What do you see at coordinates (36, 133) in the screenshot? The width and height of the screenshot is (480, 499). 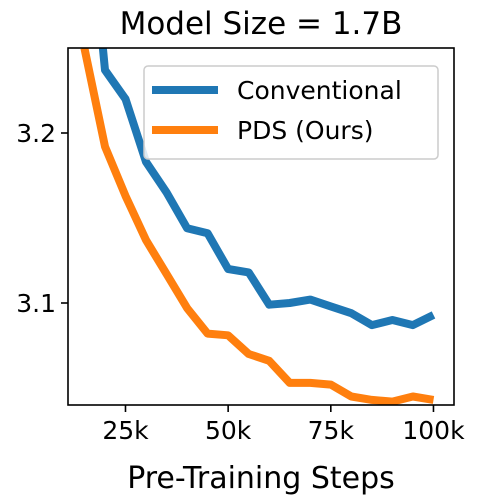 I see `y-tick-label: 3.2` at bounding box center [36, 133].